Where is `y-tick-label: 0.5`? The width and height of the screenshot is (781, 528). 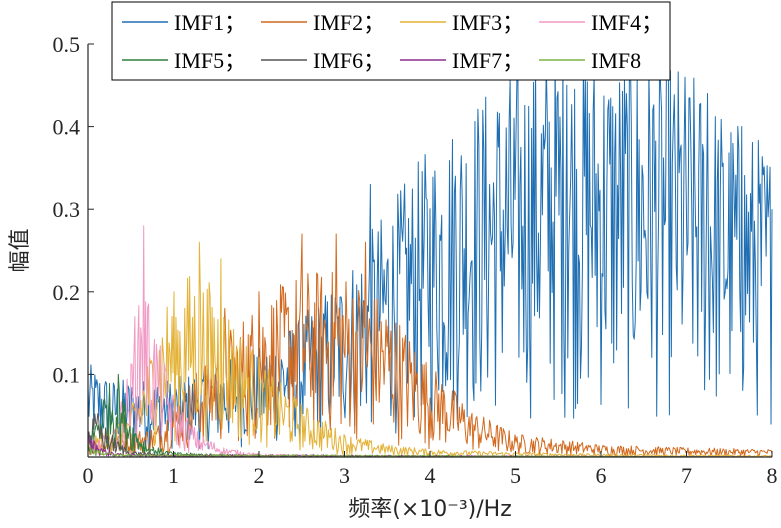
y-tick-label: 0.5 is located at coordinates (67, 44).